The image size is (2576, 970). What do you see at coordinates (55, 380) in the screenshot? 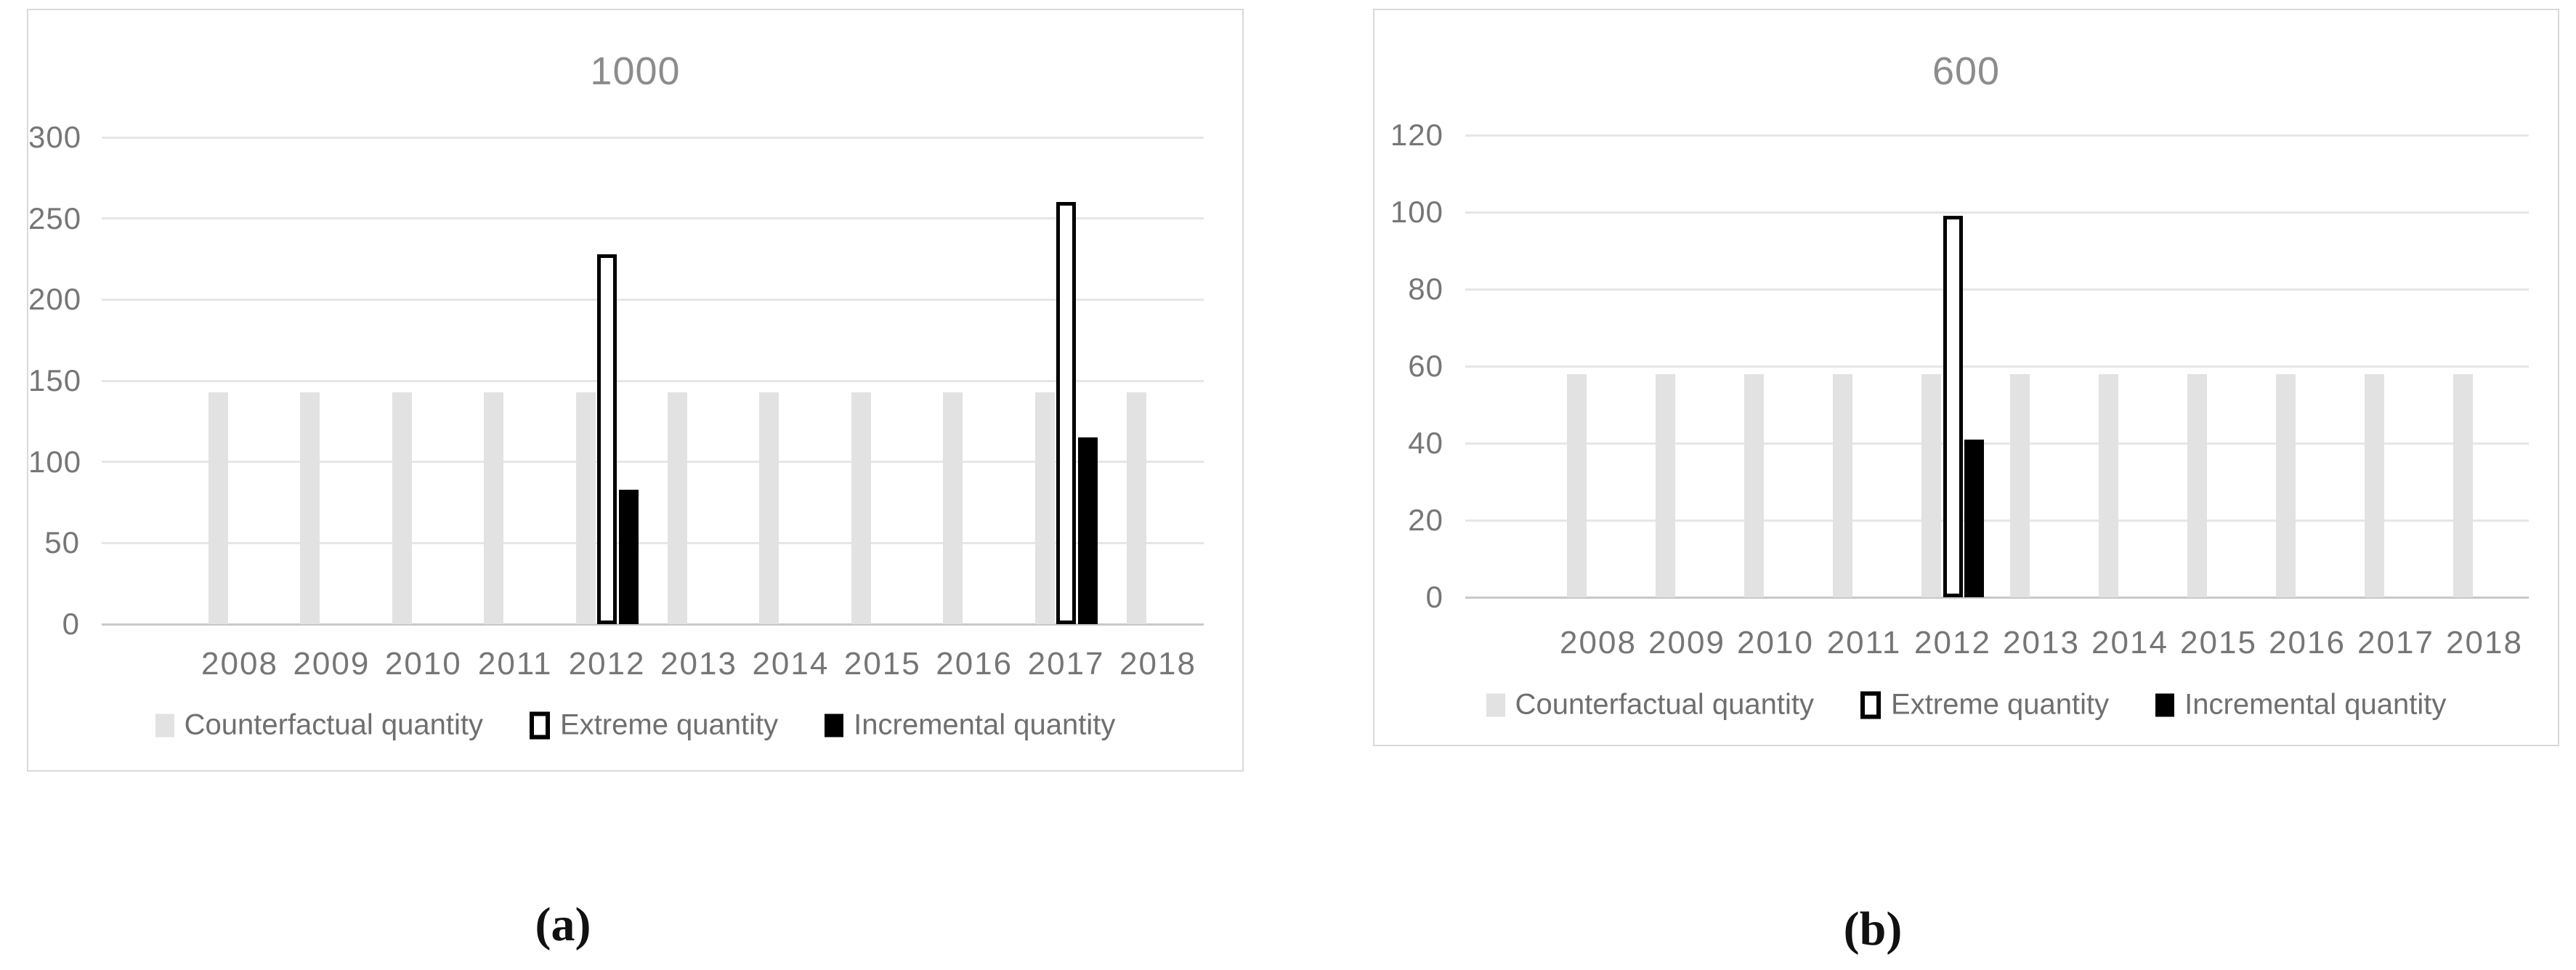
I see `y-tick-label-150: 150` at bounding box center [55, 380].